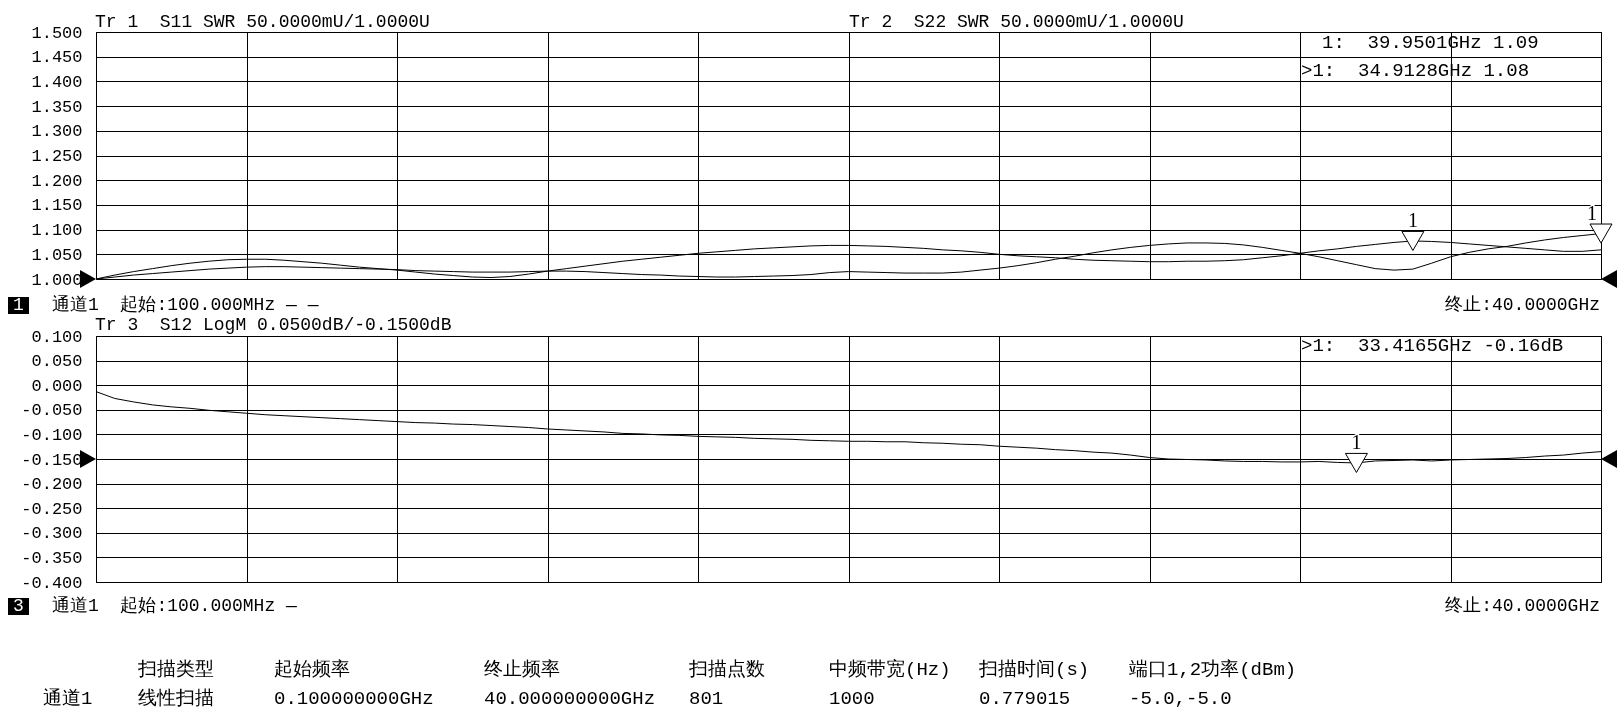 Image resolution: width=1624 pixels, height=722 pixels. I want to click on y-tick-label: -0.150, so click(52, 460).